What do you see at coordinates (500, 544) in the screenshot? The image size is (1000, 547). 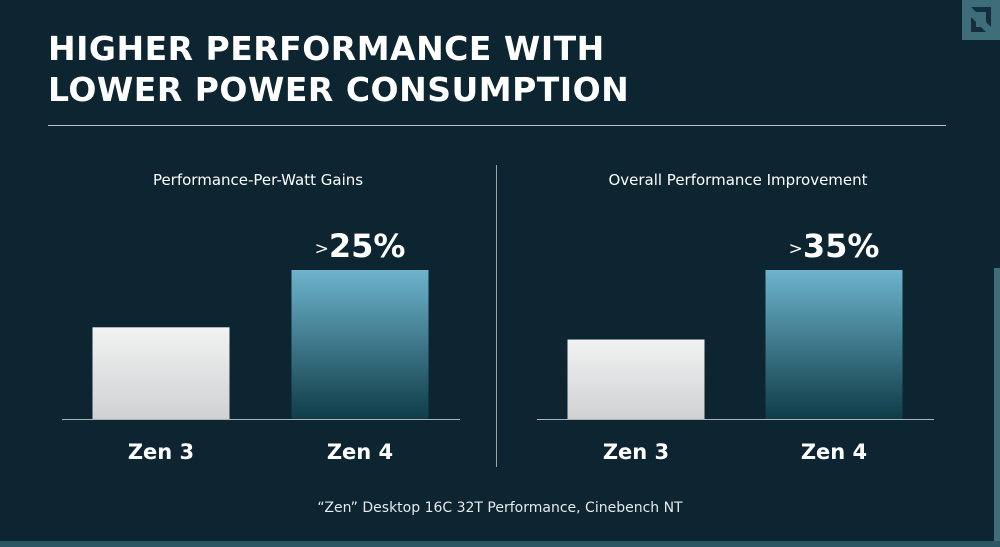 I see `bottom-accent-strip` at bounding box center [500, 544].